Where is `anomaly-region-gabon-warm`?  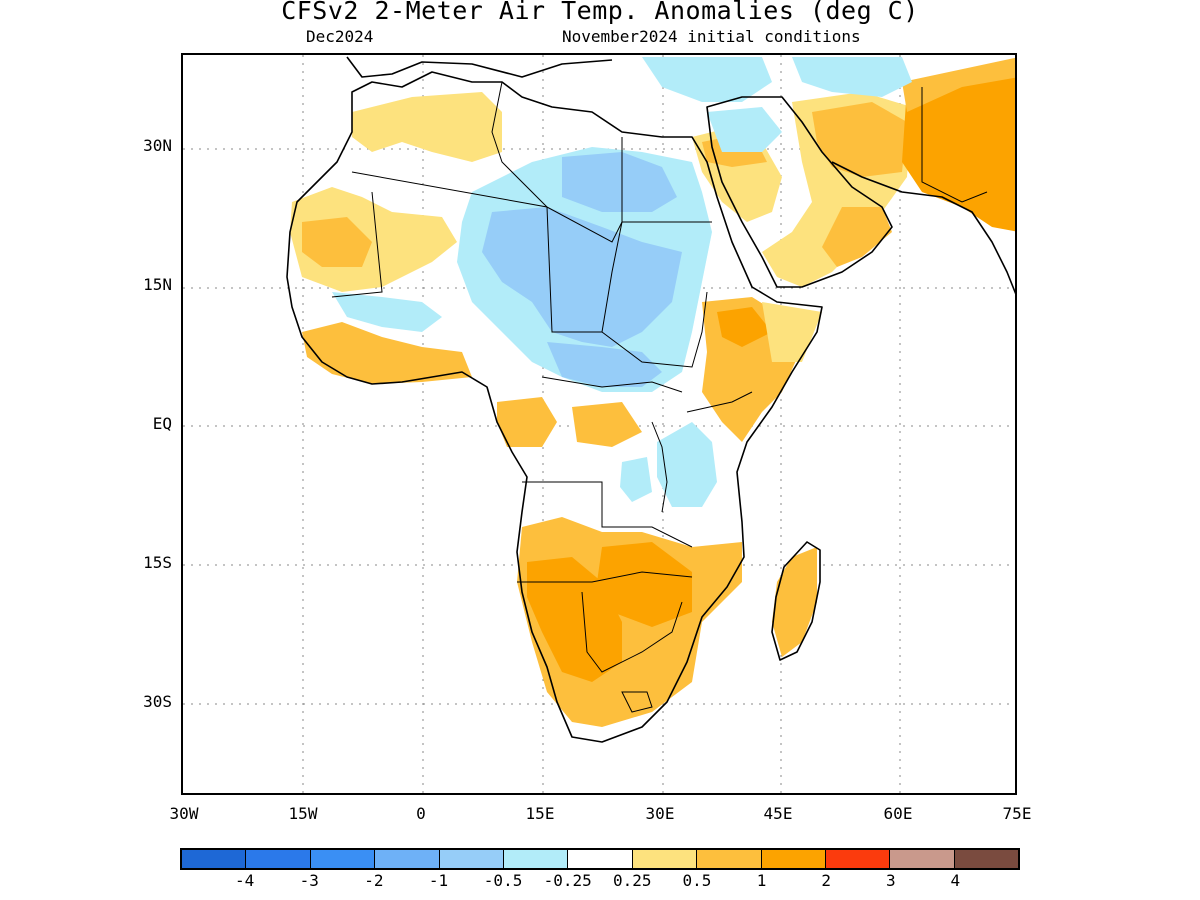
anomaly-region-gabon-warm is located at coordinates (527, 422).